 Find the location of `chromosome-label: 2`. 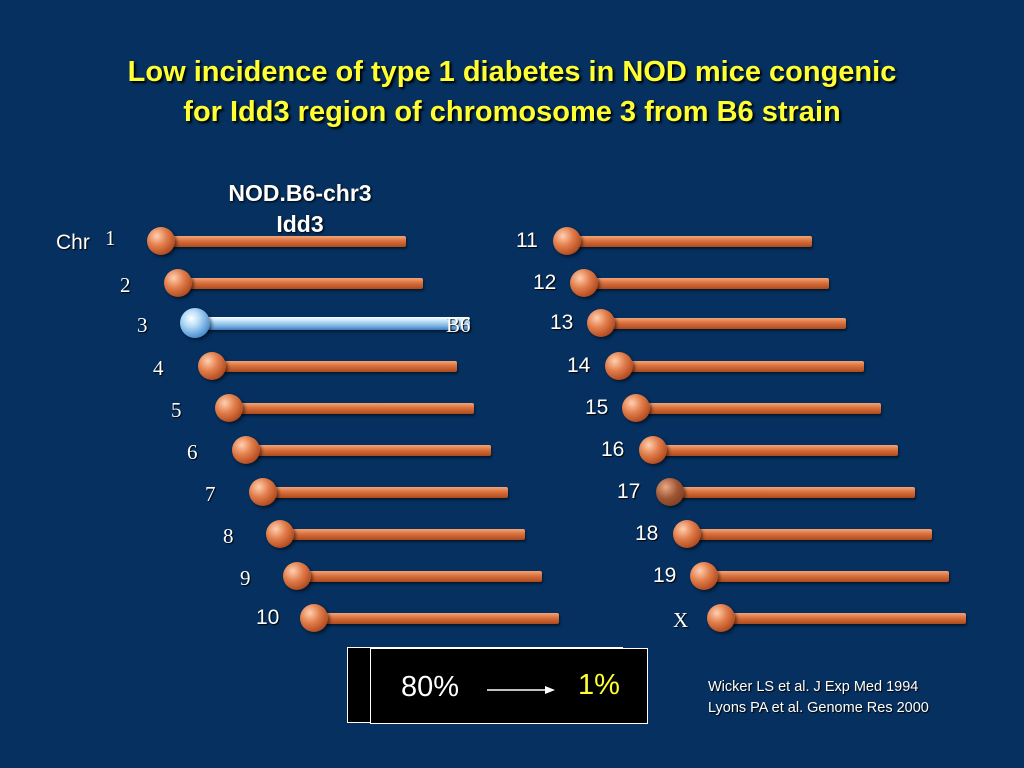

chromosome-label: 2 is located at coordinates (125, 285).